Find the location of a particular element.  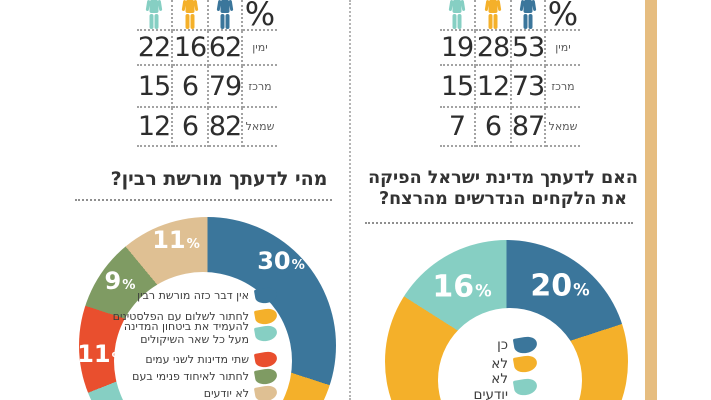

legend-item: שתי מדינות לשני עמים is located at coordinates (212, 359).